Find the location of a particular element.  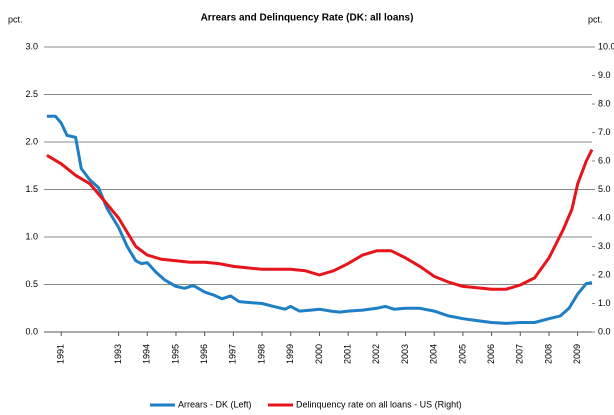

y2-axis-label: pct. is located at coordinates (595, 19).